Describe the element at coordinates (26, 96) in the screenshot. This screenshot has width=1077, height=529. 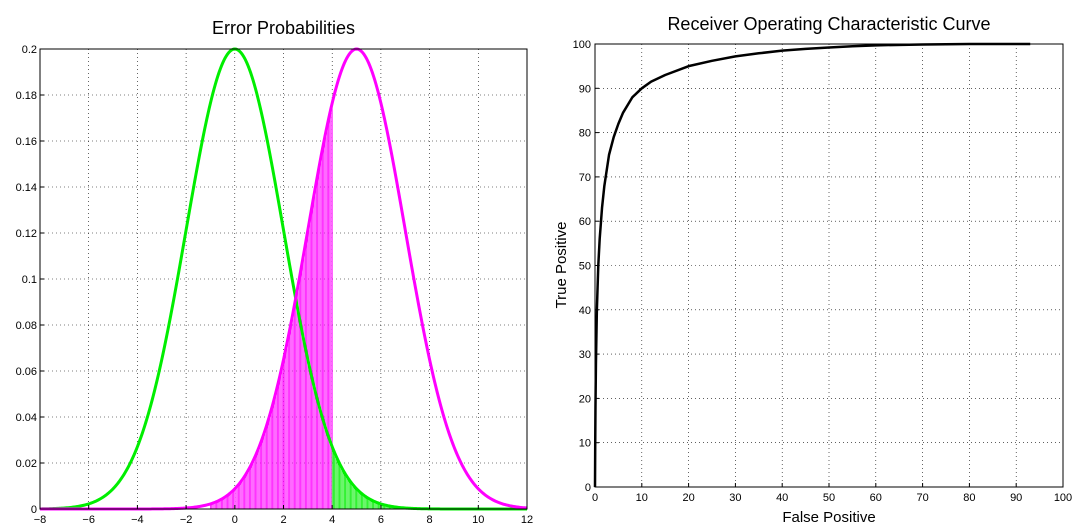
I see `y-tick-label: 0.18` at that location.